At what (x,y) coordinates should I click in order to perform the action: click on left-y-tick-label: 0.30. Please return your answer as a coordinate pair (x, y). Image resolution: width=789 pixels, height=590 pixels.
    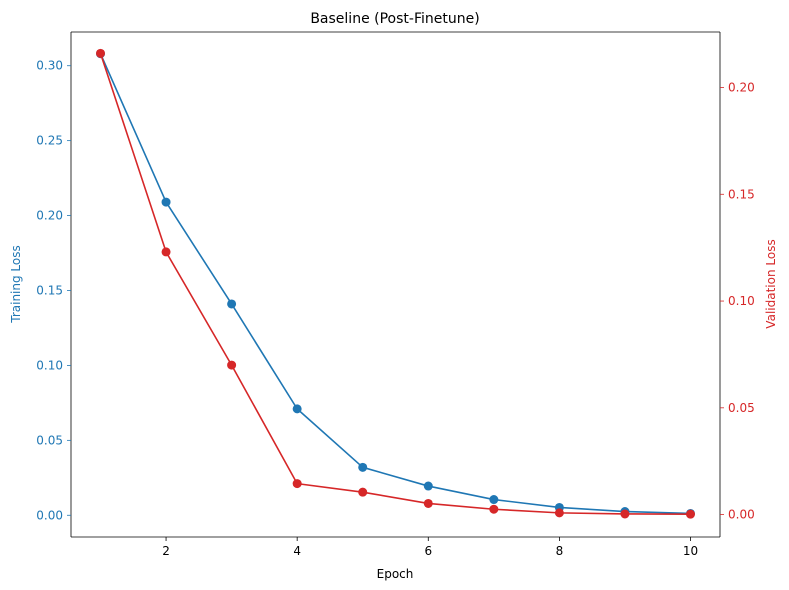
    Looking at the image, I should click on (49, 66).